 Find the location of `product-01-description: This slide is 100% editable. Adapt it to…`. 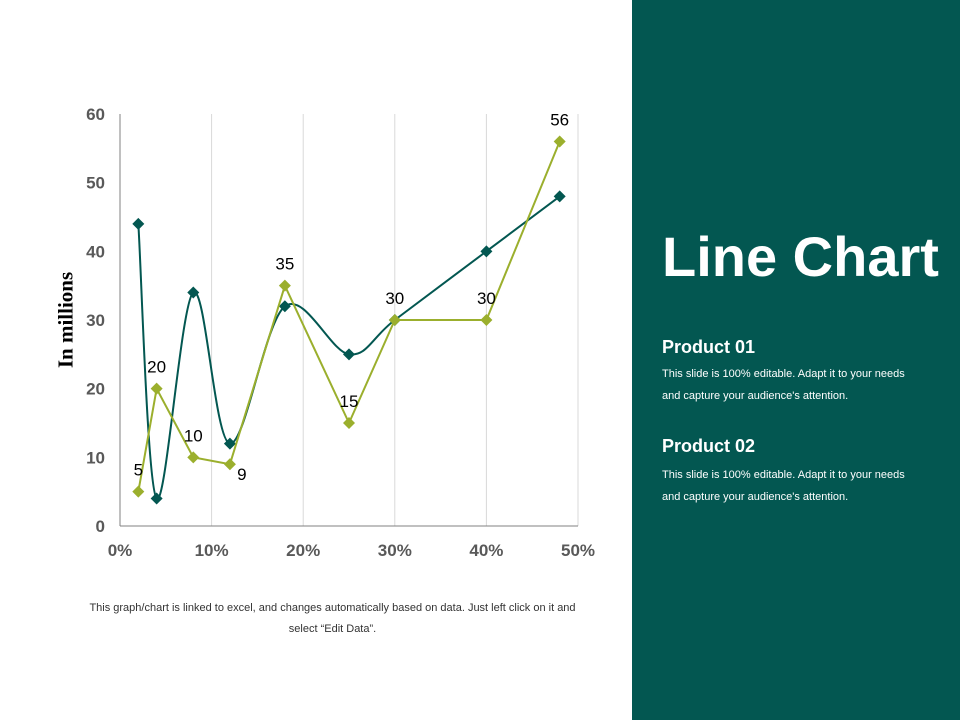

product-01-description: This slide is 100% editable. Adapt it to… is located at coordinates (783, 385).